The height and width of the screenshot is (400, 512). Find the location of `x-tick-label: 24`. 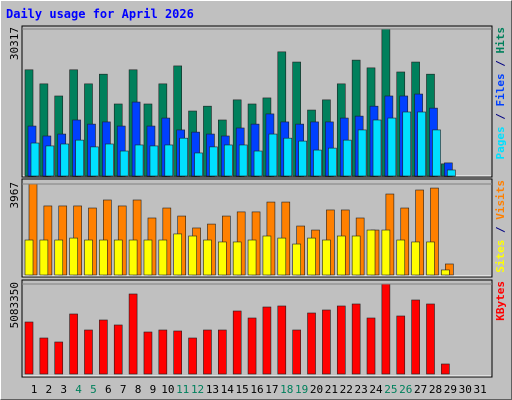

x-tick-label: 24 is located at coordinates (376, 389).